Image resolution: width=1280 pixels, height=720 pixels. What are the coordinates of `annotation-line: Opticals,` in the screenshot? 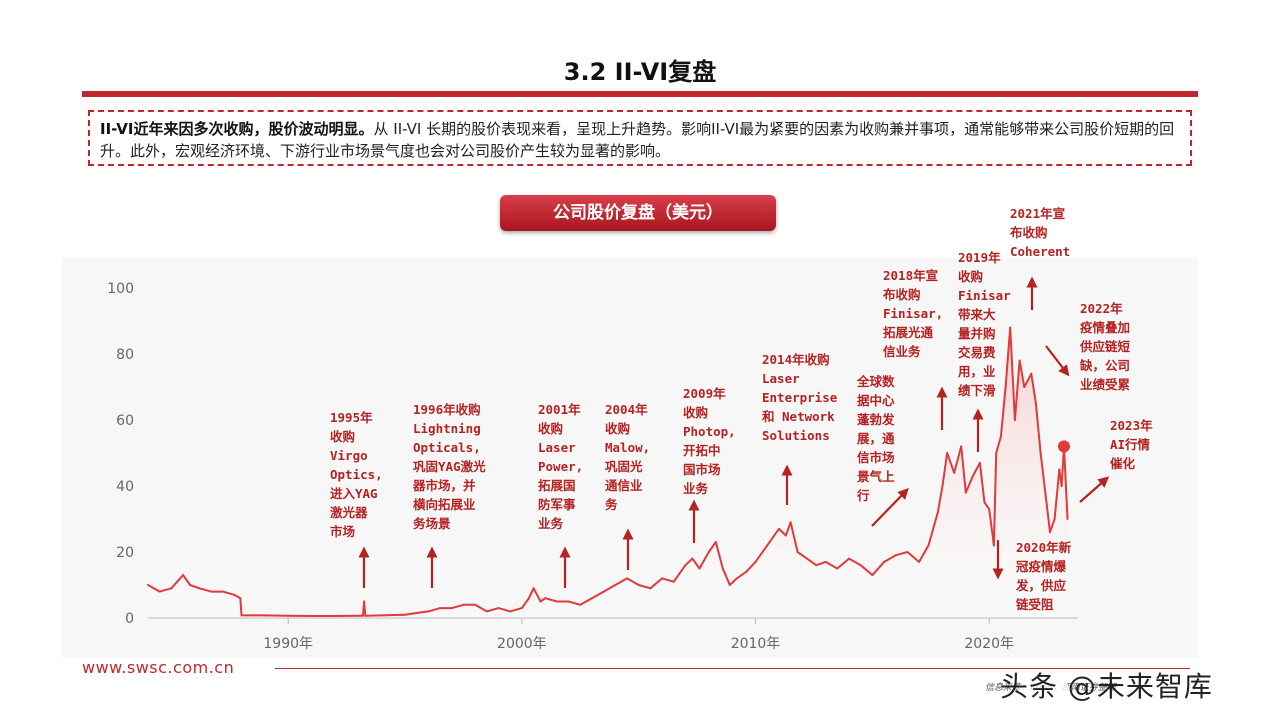 It's located at (447, 447).